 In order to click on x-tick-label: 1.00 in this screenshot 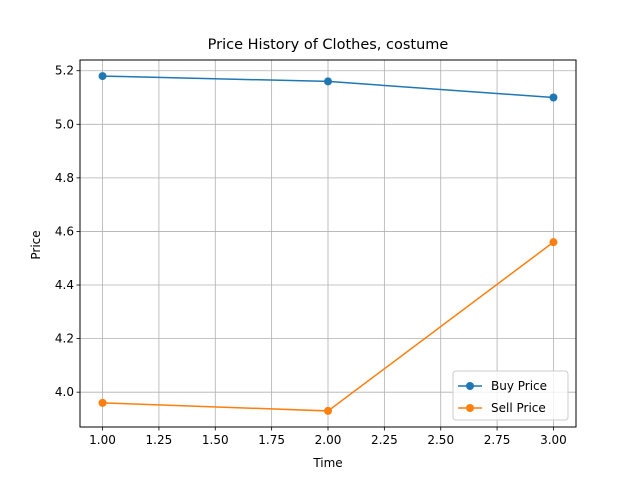, I will do `click(102, 440)`.